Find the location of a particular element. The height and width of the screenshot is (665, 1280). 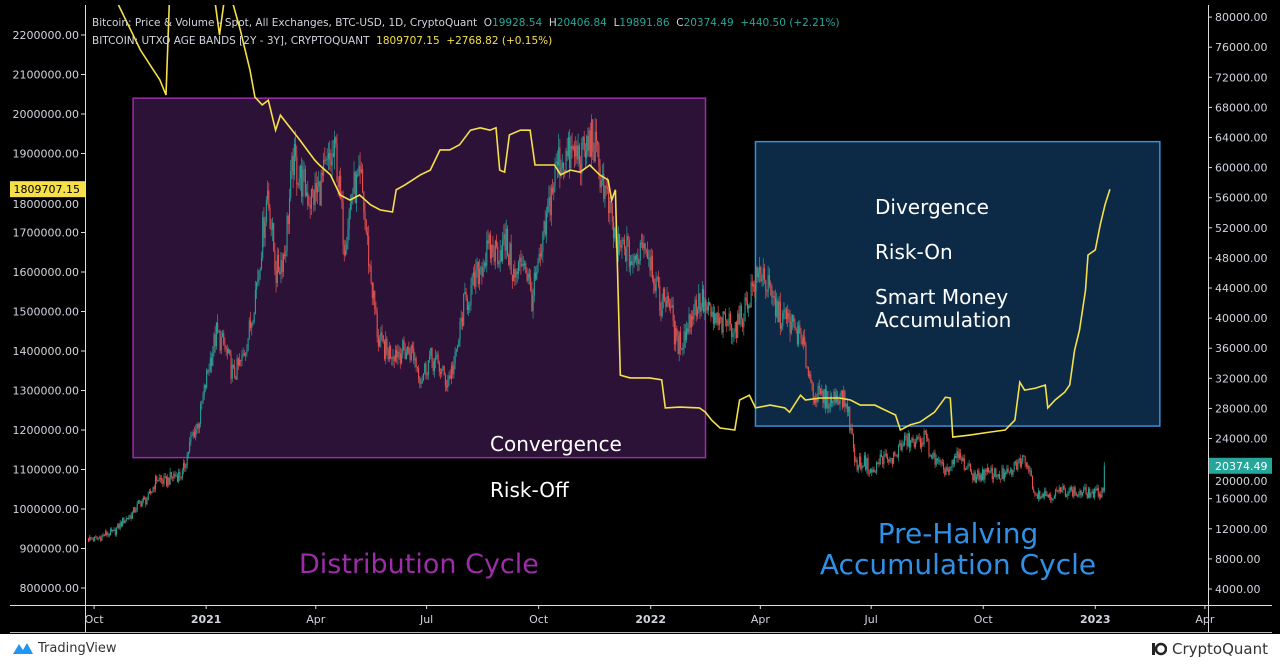

time-axis-label: Oct is located at coordinates (539, 619).